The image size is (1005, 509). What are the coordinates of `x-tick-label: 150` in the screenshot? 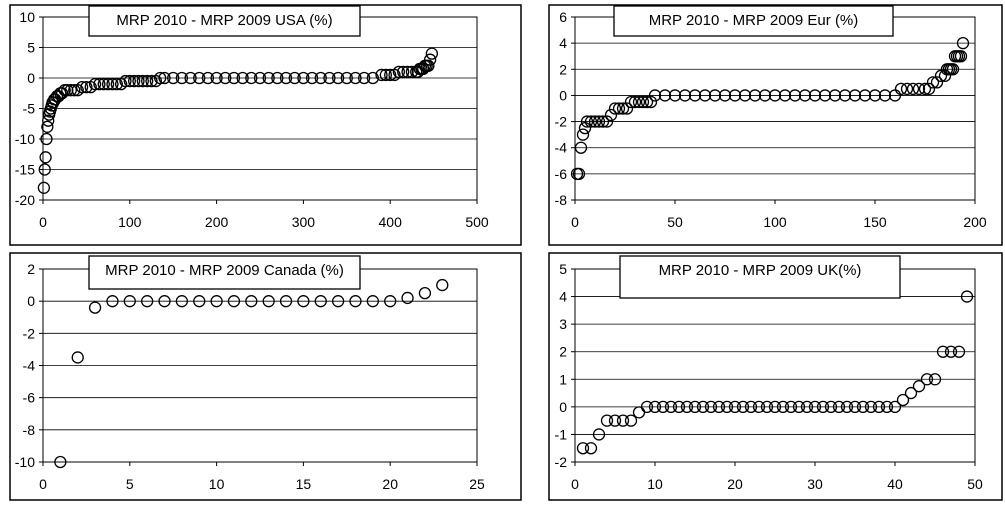 It's located at (875, 222).